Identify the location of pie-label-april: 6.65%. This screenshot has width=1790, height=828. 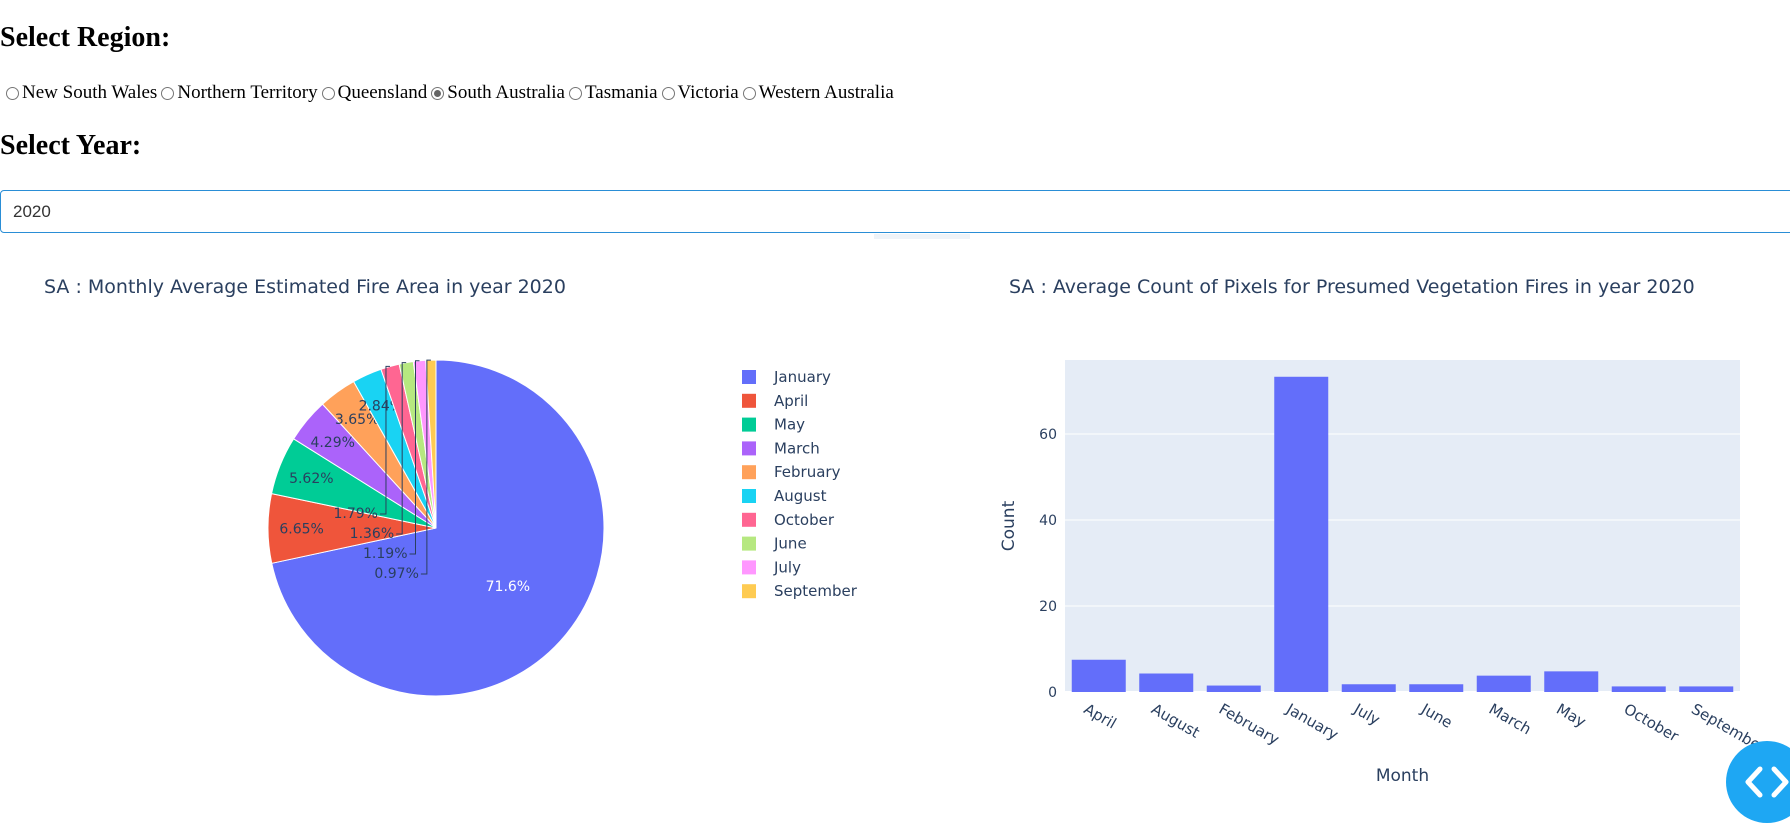
(301, 529).